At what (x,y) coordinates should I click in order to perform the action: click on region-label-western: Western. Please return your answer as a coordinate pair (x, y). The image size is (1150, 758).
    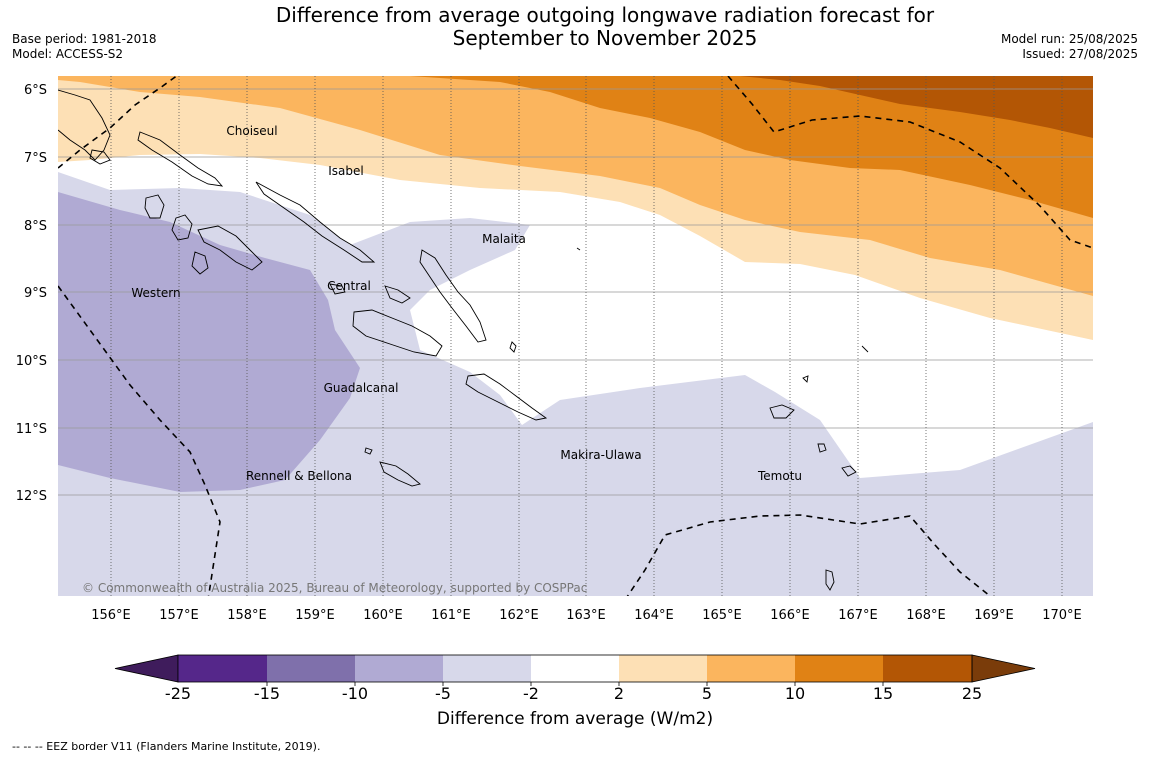
    Looking at the image, I should click on (155, 293).